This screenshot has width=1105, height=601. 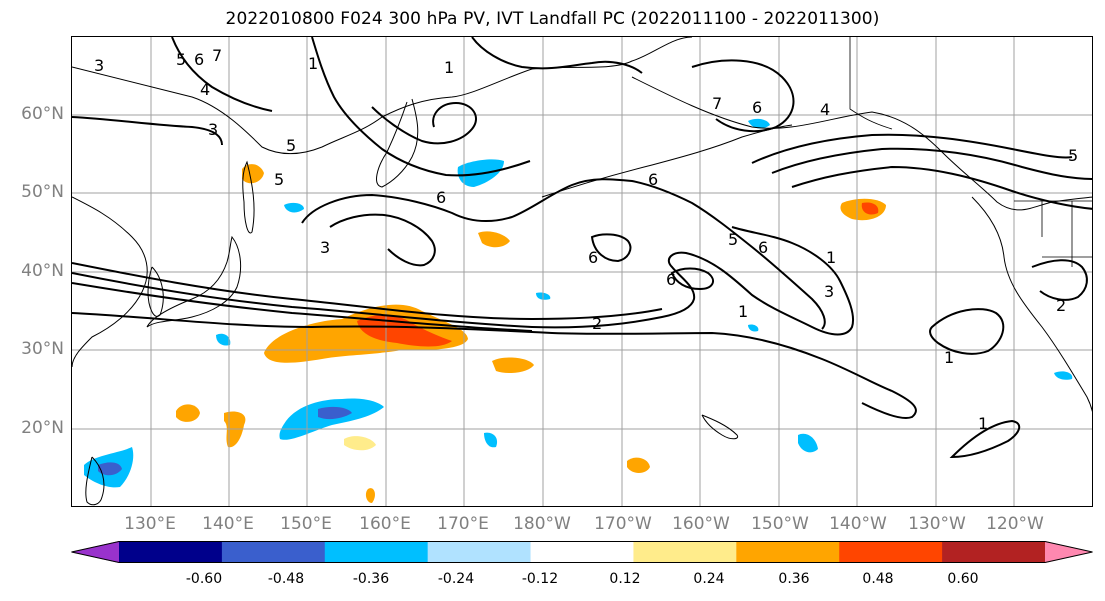 I want to click on pv-contour-1-gulf, so click(x=743, y=96).